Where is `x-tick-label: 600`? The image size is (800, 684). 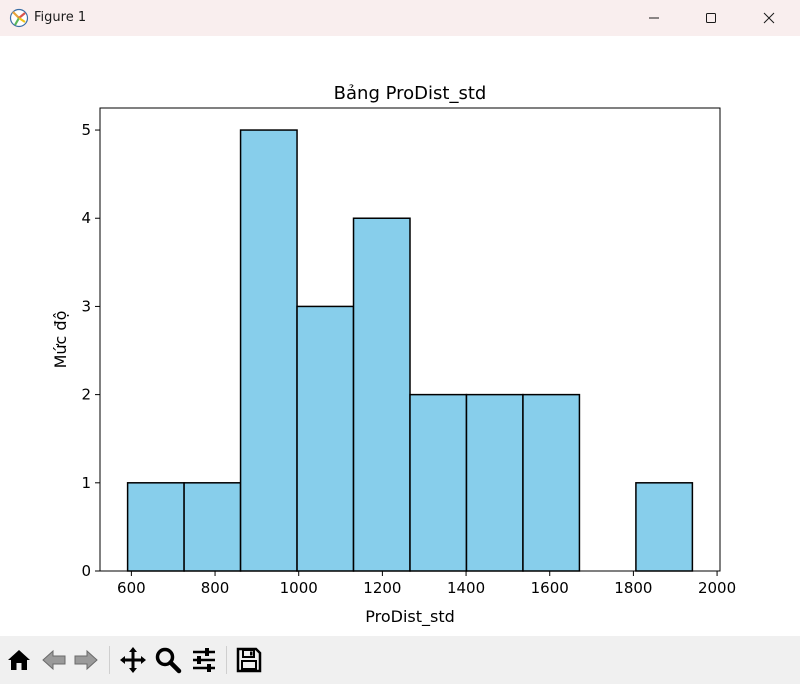 x-tick-label: 600 is located at coordinates (131, 588).